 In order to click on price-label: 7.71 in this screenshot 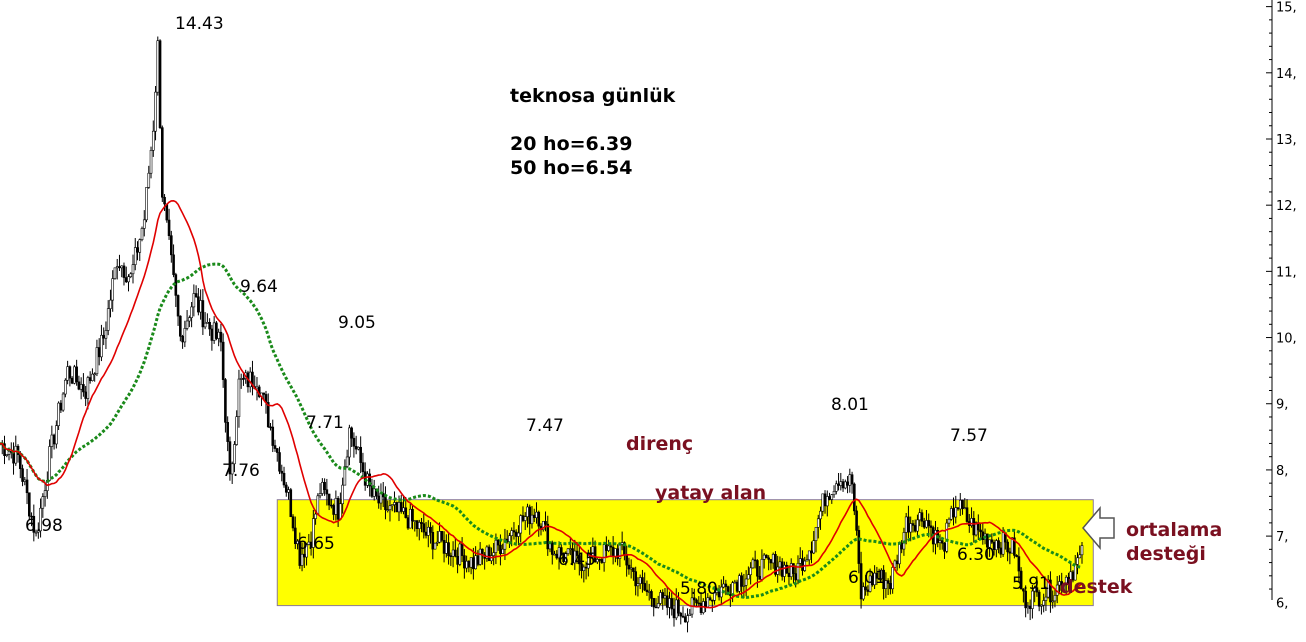, I will do `click(325, 423)`.